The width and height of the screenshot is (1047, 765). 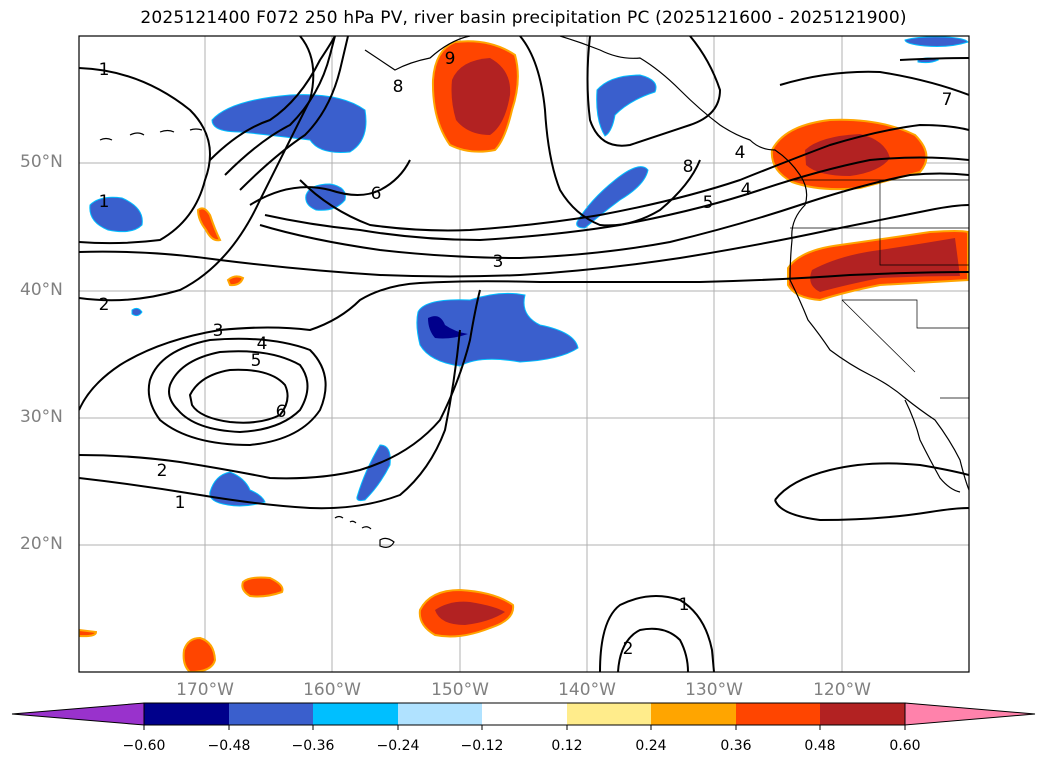 What do you see at coordinates (262, 587) in the screenshot?
I see `pos-blob-sw-mid` at bounding box center [262, 587].